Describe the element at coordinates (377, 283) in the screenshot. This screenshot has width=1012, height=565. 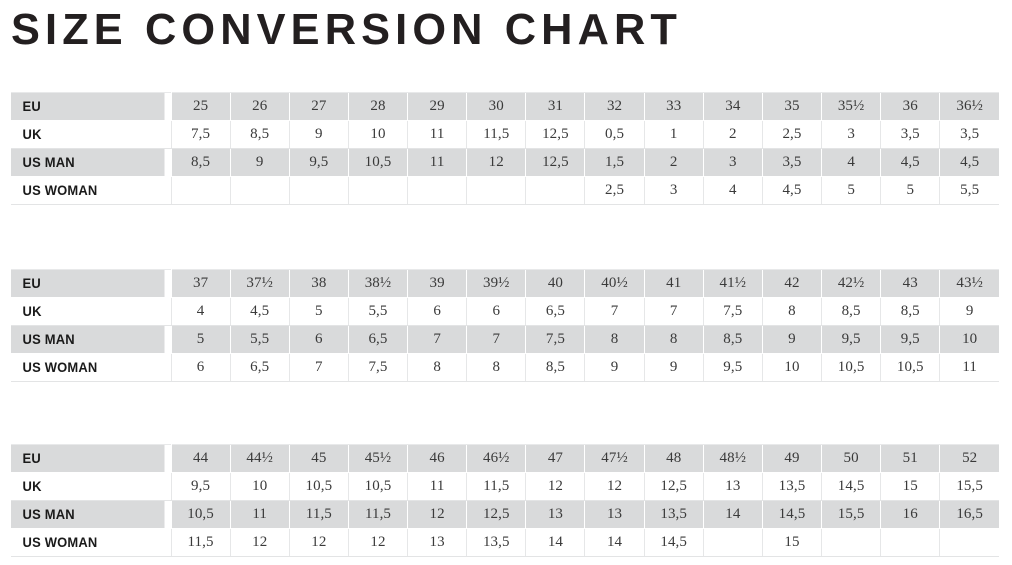
I see `size-cell: 38½` at that location.